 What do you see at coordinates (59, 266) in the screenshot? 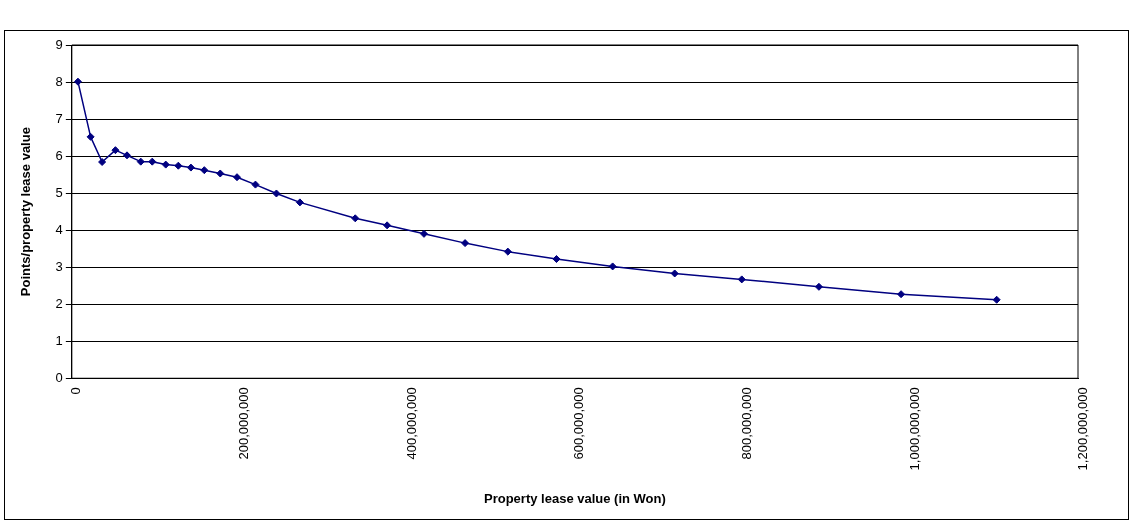
I see `y-tick-label: 3` at bounding box center [59, 266].